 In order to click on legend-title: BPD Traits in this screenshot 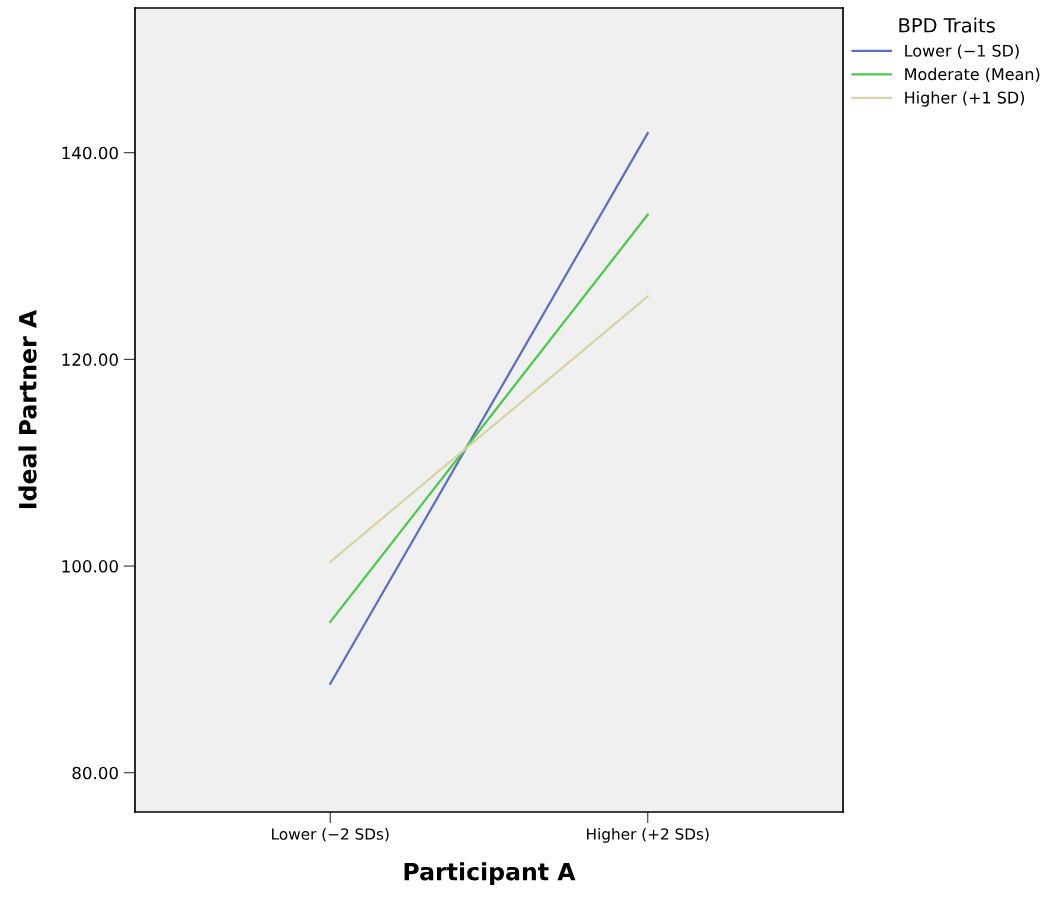, I will do `click(947, 25)`.